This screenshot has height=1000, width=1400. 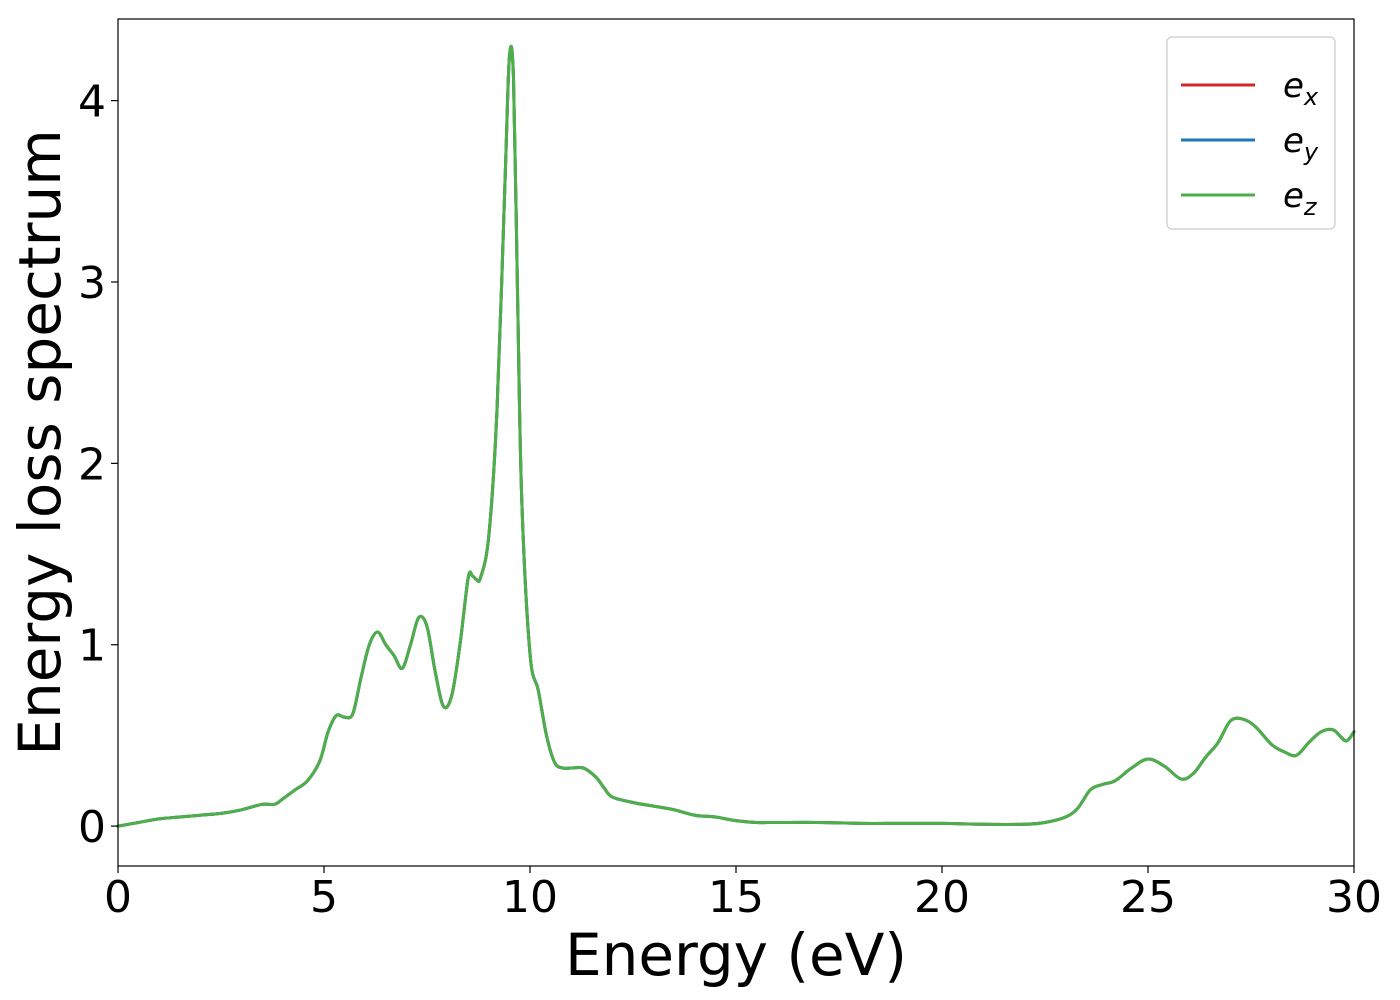 What do you see at coordinates (1301, 88) in the screenshot?
I see `legend-label-x: ex` at bounding box center [1301, 88].